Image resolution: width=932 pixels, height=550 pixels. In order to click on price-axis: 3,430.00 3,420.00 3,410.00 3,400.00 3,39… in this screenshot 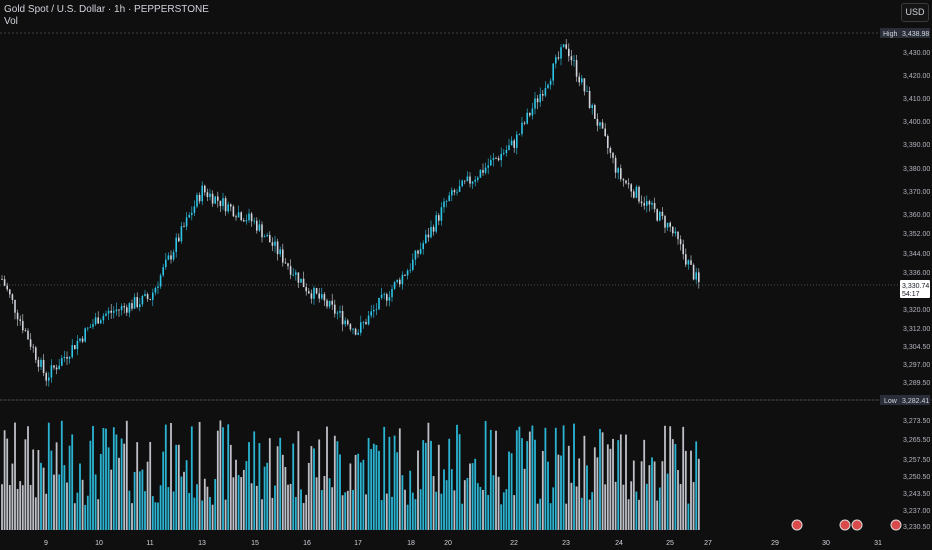, I will do `click(916, 290)`.